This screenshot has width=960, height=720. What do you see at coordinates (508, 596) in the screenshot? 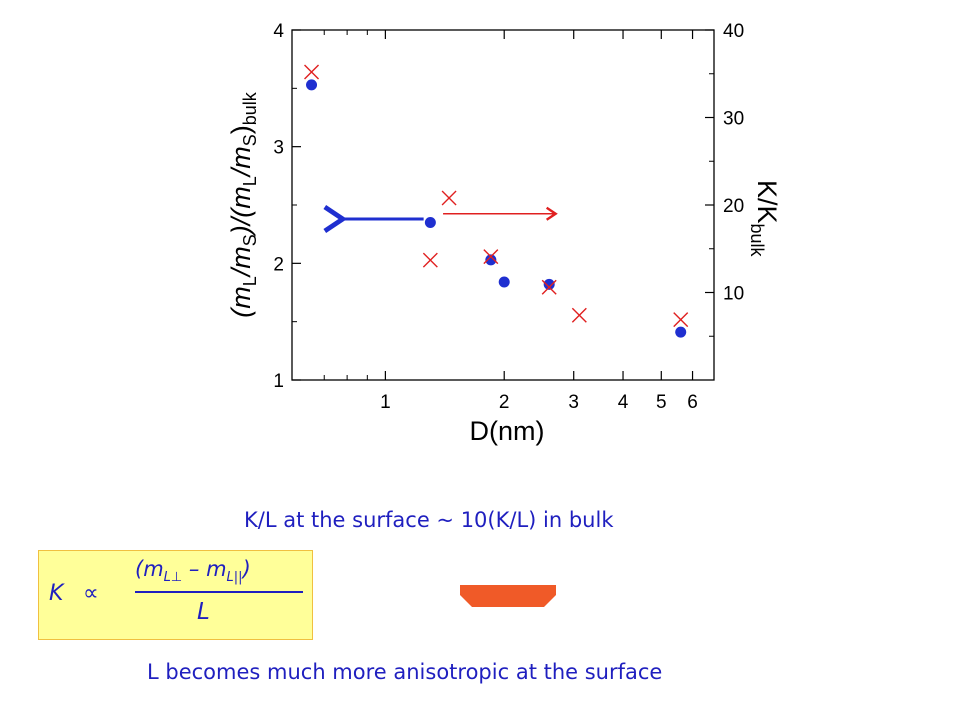
I see `down-arrow-icon` at bounding box center [508, 596].